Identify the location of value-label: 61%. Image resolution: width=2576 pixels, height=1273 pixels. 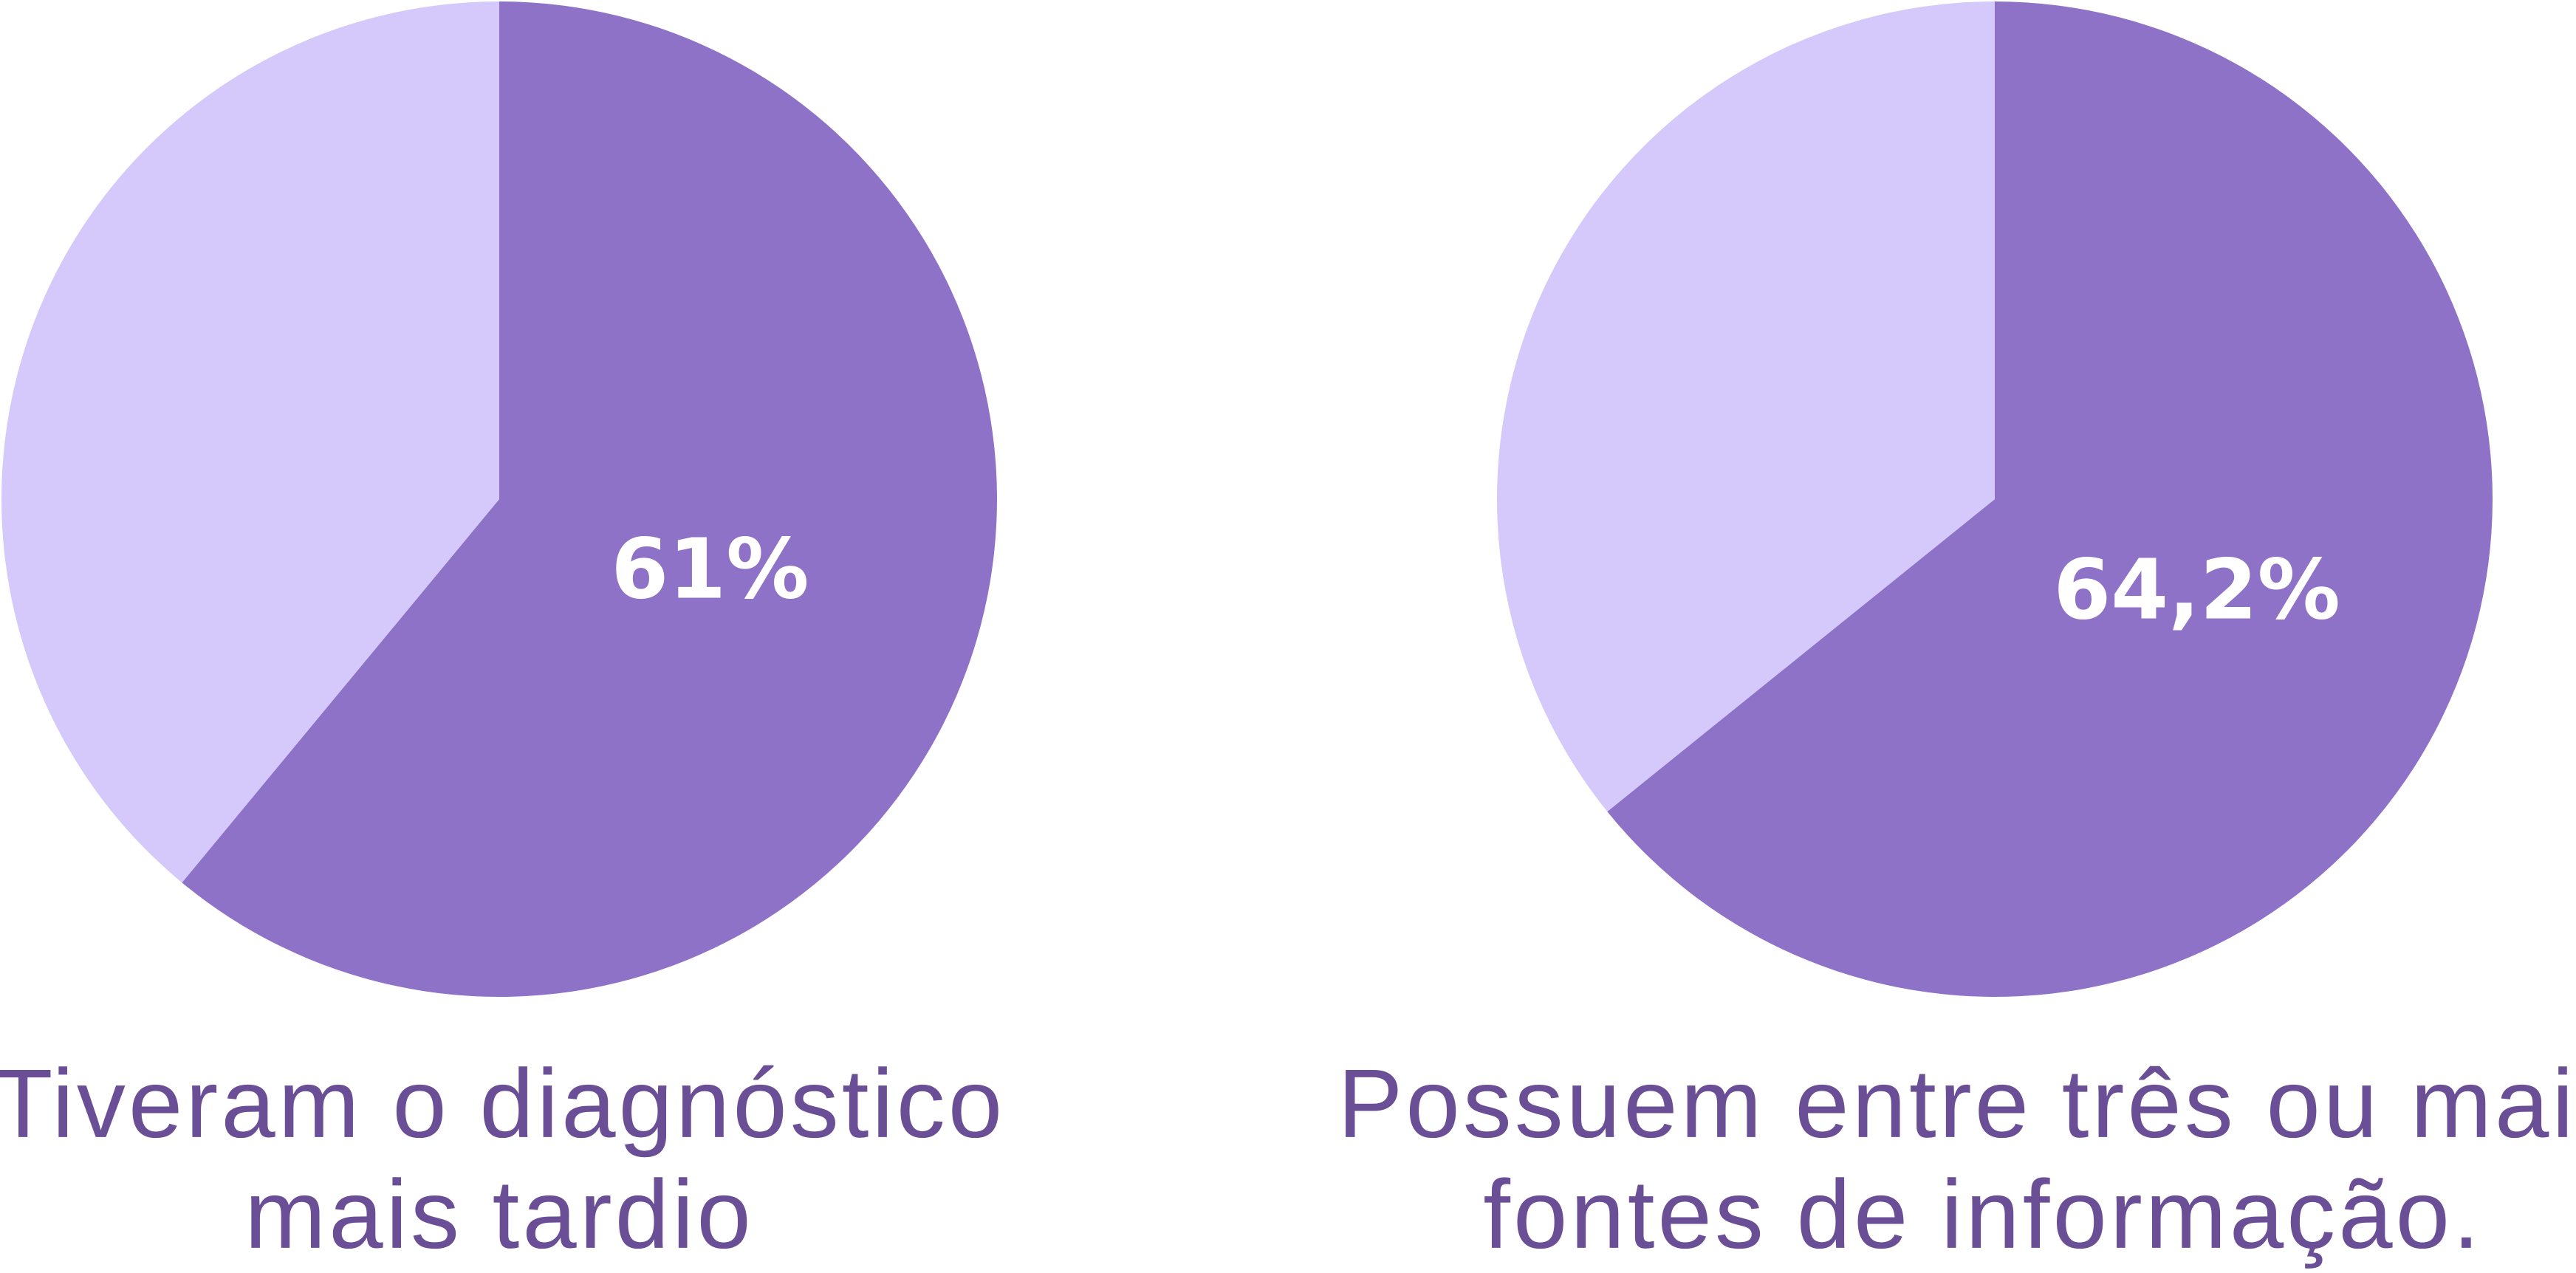
(710, 569).